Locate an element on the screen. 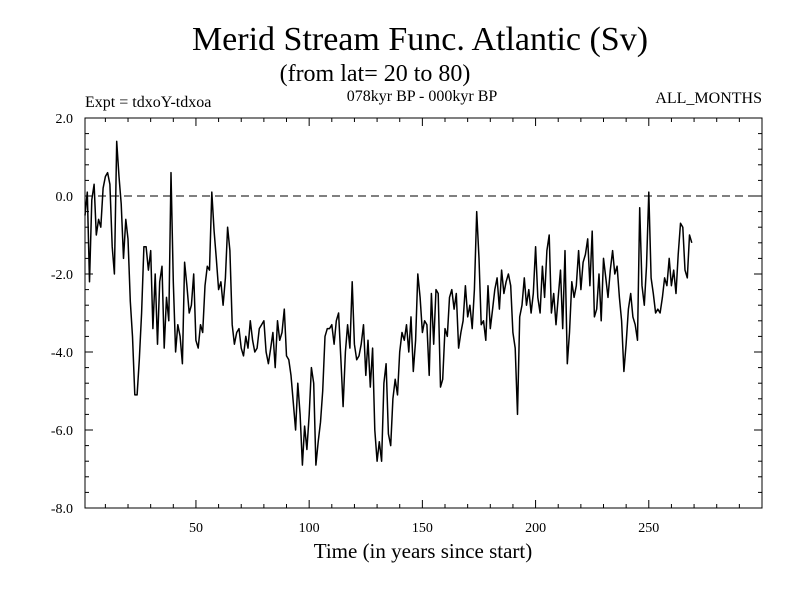 The height and width of the screenshot is (600, 800). chart-title: Merid Stream Func. Atlantic (Sv) is located at coordinates (420, 39).